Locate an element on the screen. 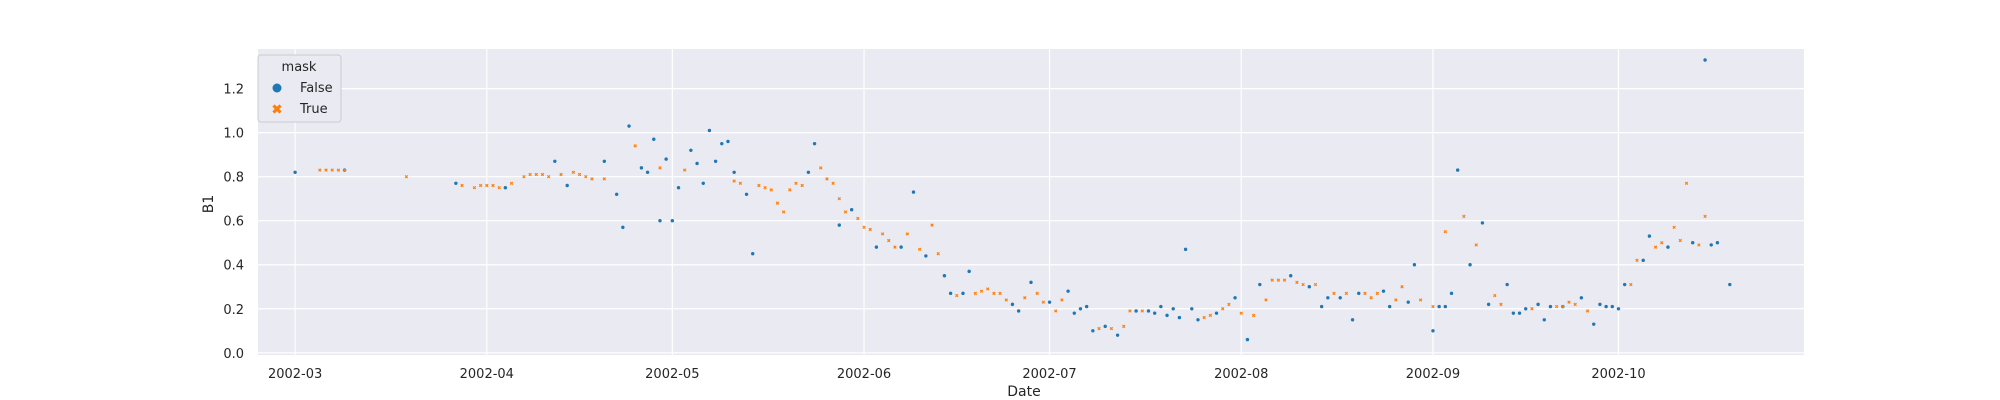 This screenshot has width=2000, height=400. x-tick-label: 2002-09 is located at coordinates (1433, 374).